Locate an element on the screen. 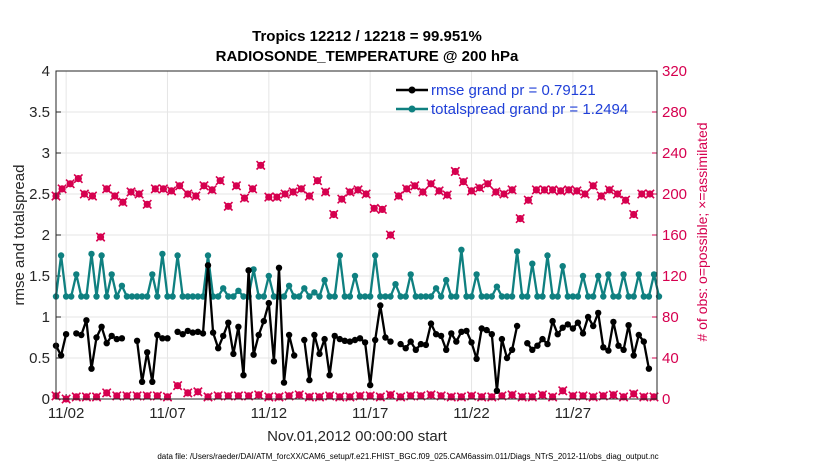  y-left-tick-label: 2.5 is located at coordinates (39, 194).